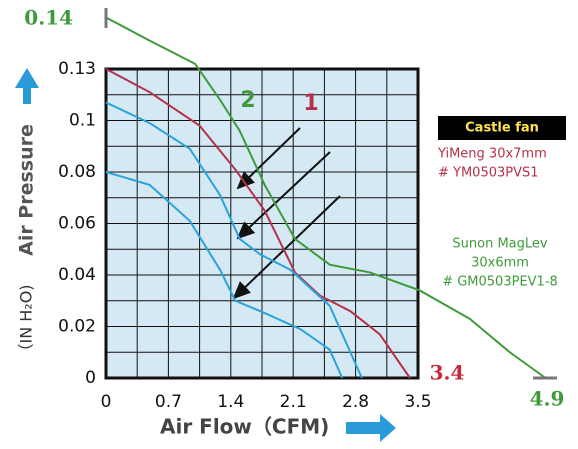 The width and height of the screenshot is (578, 449). Describe the element at coordinates (77, 327) in the screenshot. I see `y-tick-label: 0.02` at that location.